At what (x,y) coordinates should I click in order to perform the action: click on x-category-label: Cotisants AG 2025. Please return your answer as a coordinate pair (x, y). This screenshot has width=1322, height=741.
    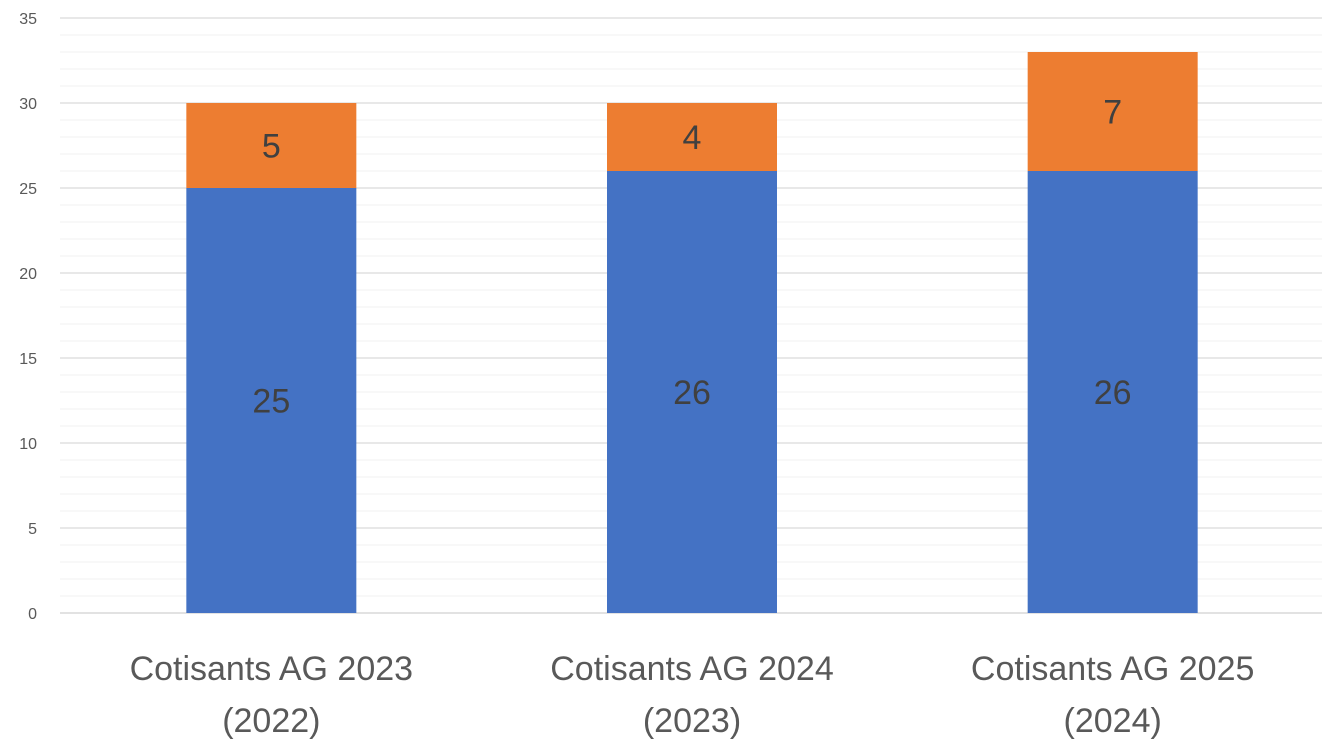
    Looking at the image, I should click on (1113, 669).